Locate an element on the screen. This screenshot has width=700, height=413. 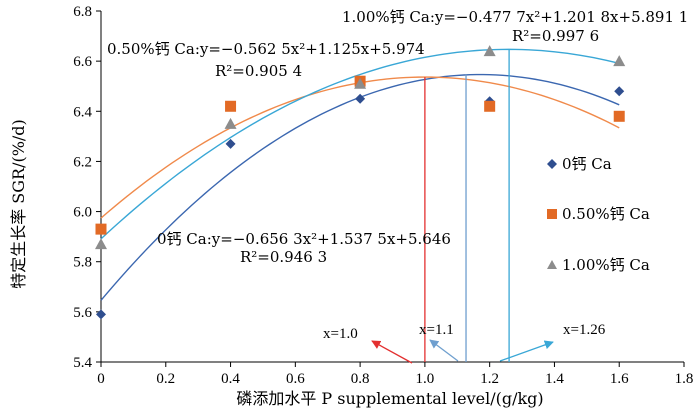
y-tick-label: 6.0 is located at coordinates (82, 213).